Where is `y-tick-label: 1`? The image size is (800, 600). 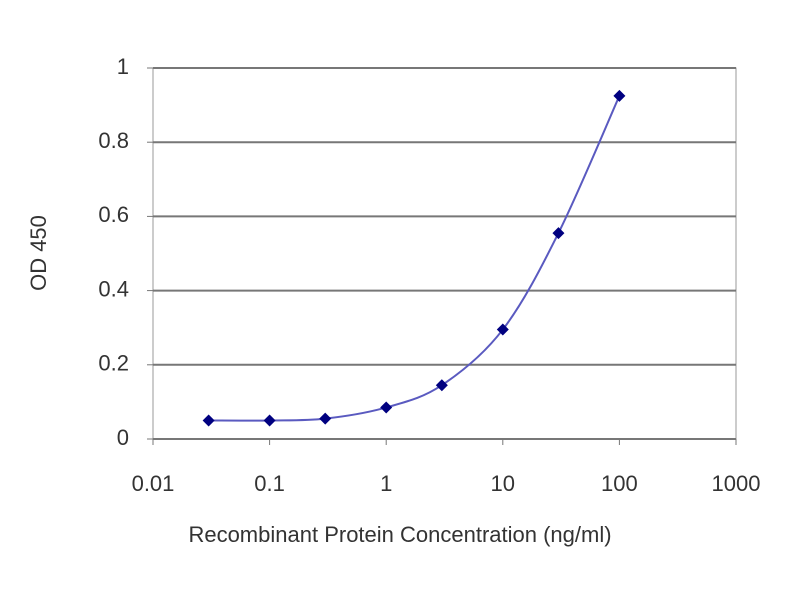
y-tick-label: 1 is located at coordinates (123, 66).